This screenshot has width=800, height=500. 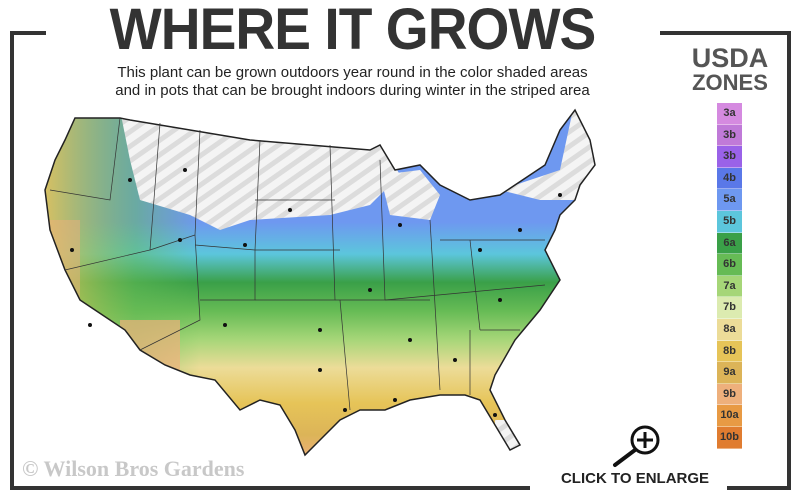 What do you see at coordinates (635, 478) in the screenshot?
I see `click-to-enlarge-button: CLICK TO ENLARGE` at bounding box center [635, 478].